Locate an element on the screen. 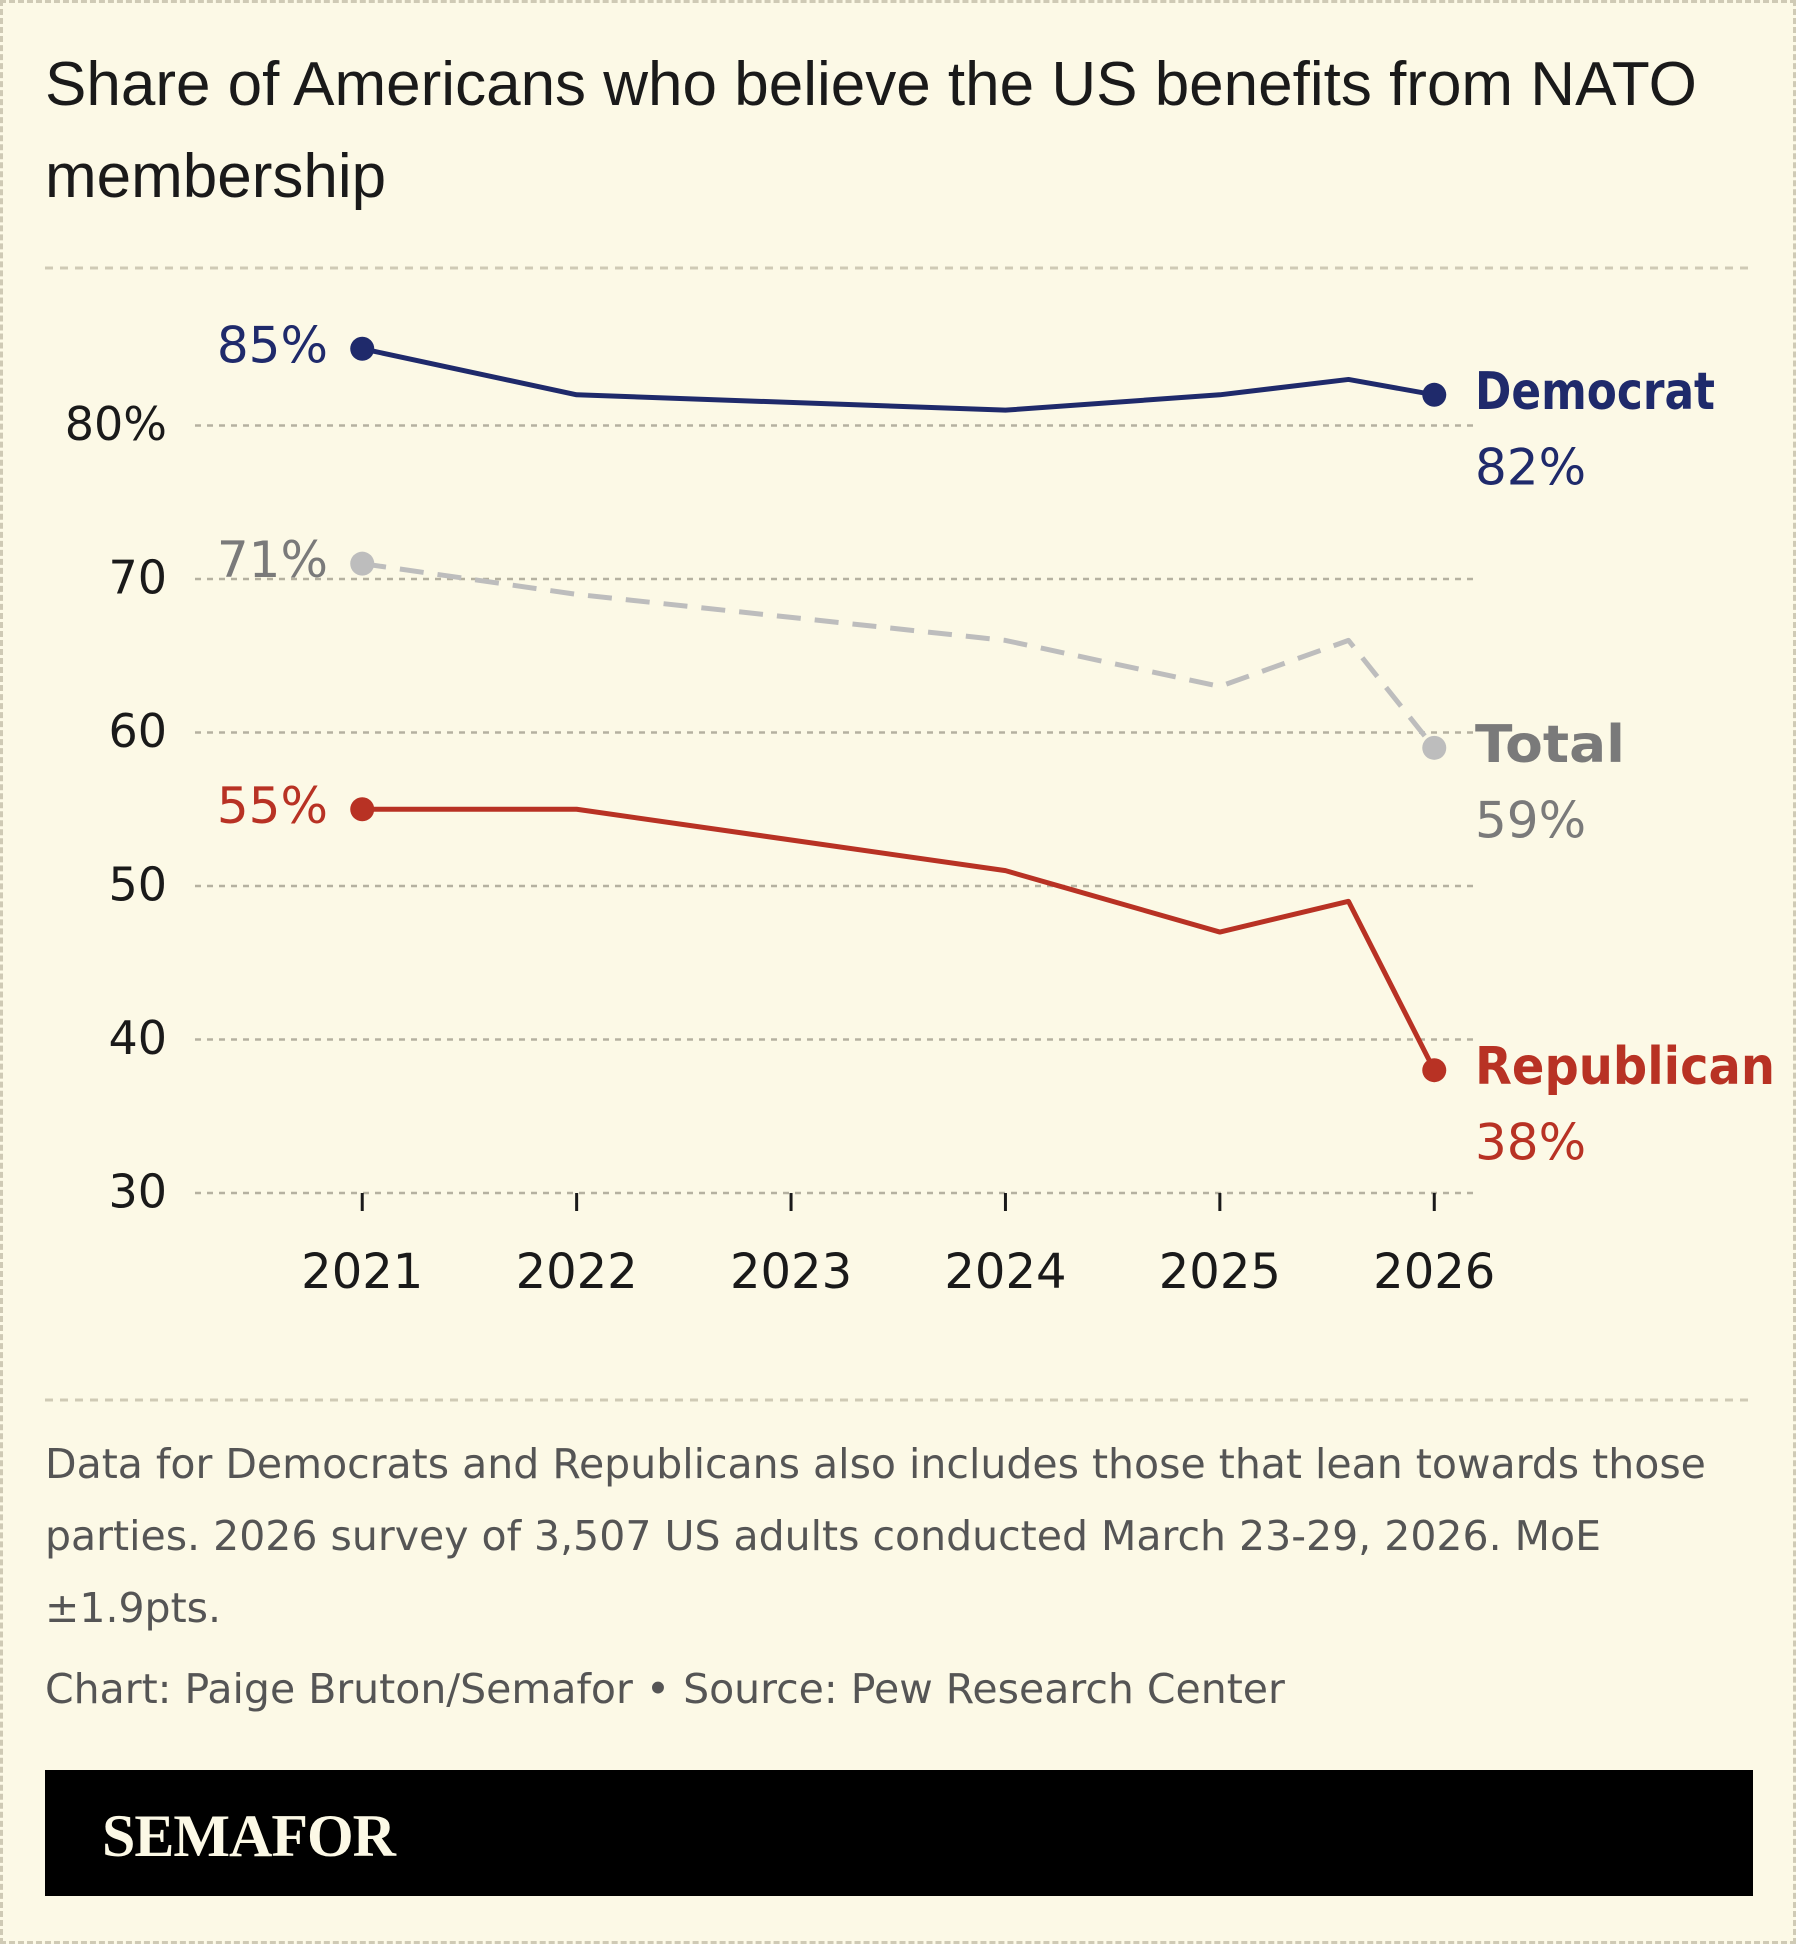 The height and width of the screenshot is (1944, 1796). x-tick-label: 2026 is located at coordinates (1434, 1272).